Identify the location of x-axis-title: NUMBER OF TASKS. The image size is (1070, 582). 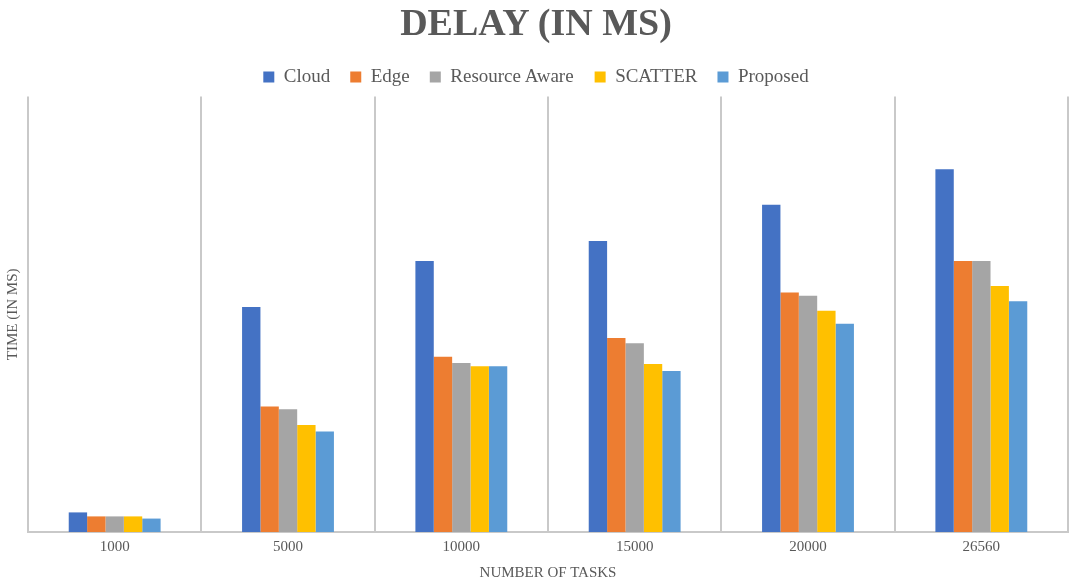
(548, 571).